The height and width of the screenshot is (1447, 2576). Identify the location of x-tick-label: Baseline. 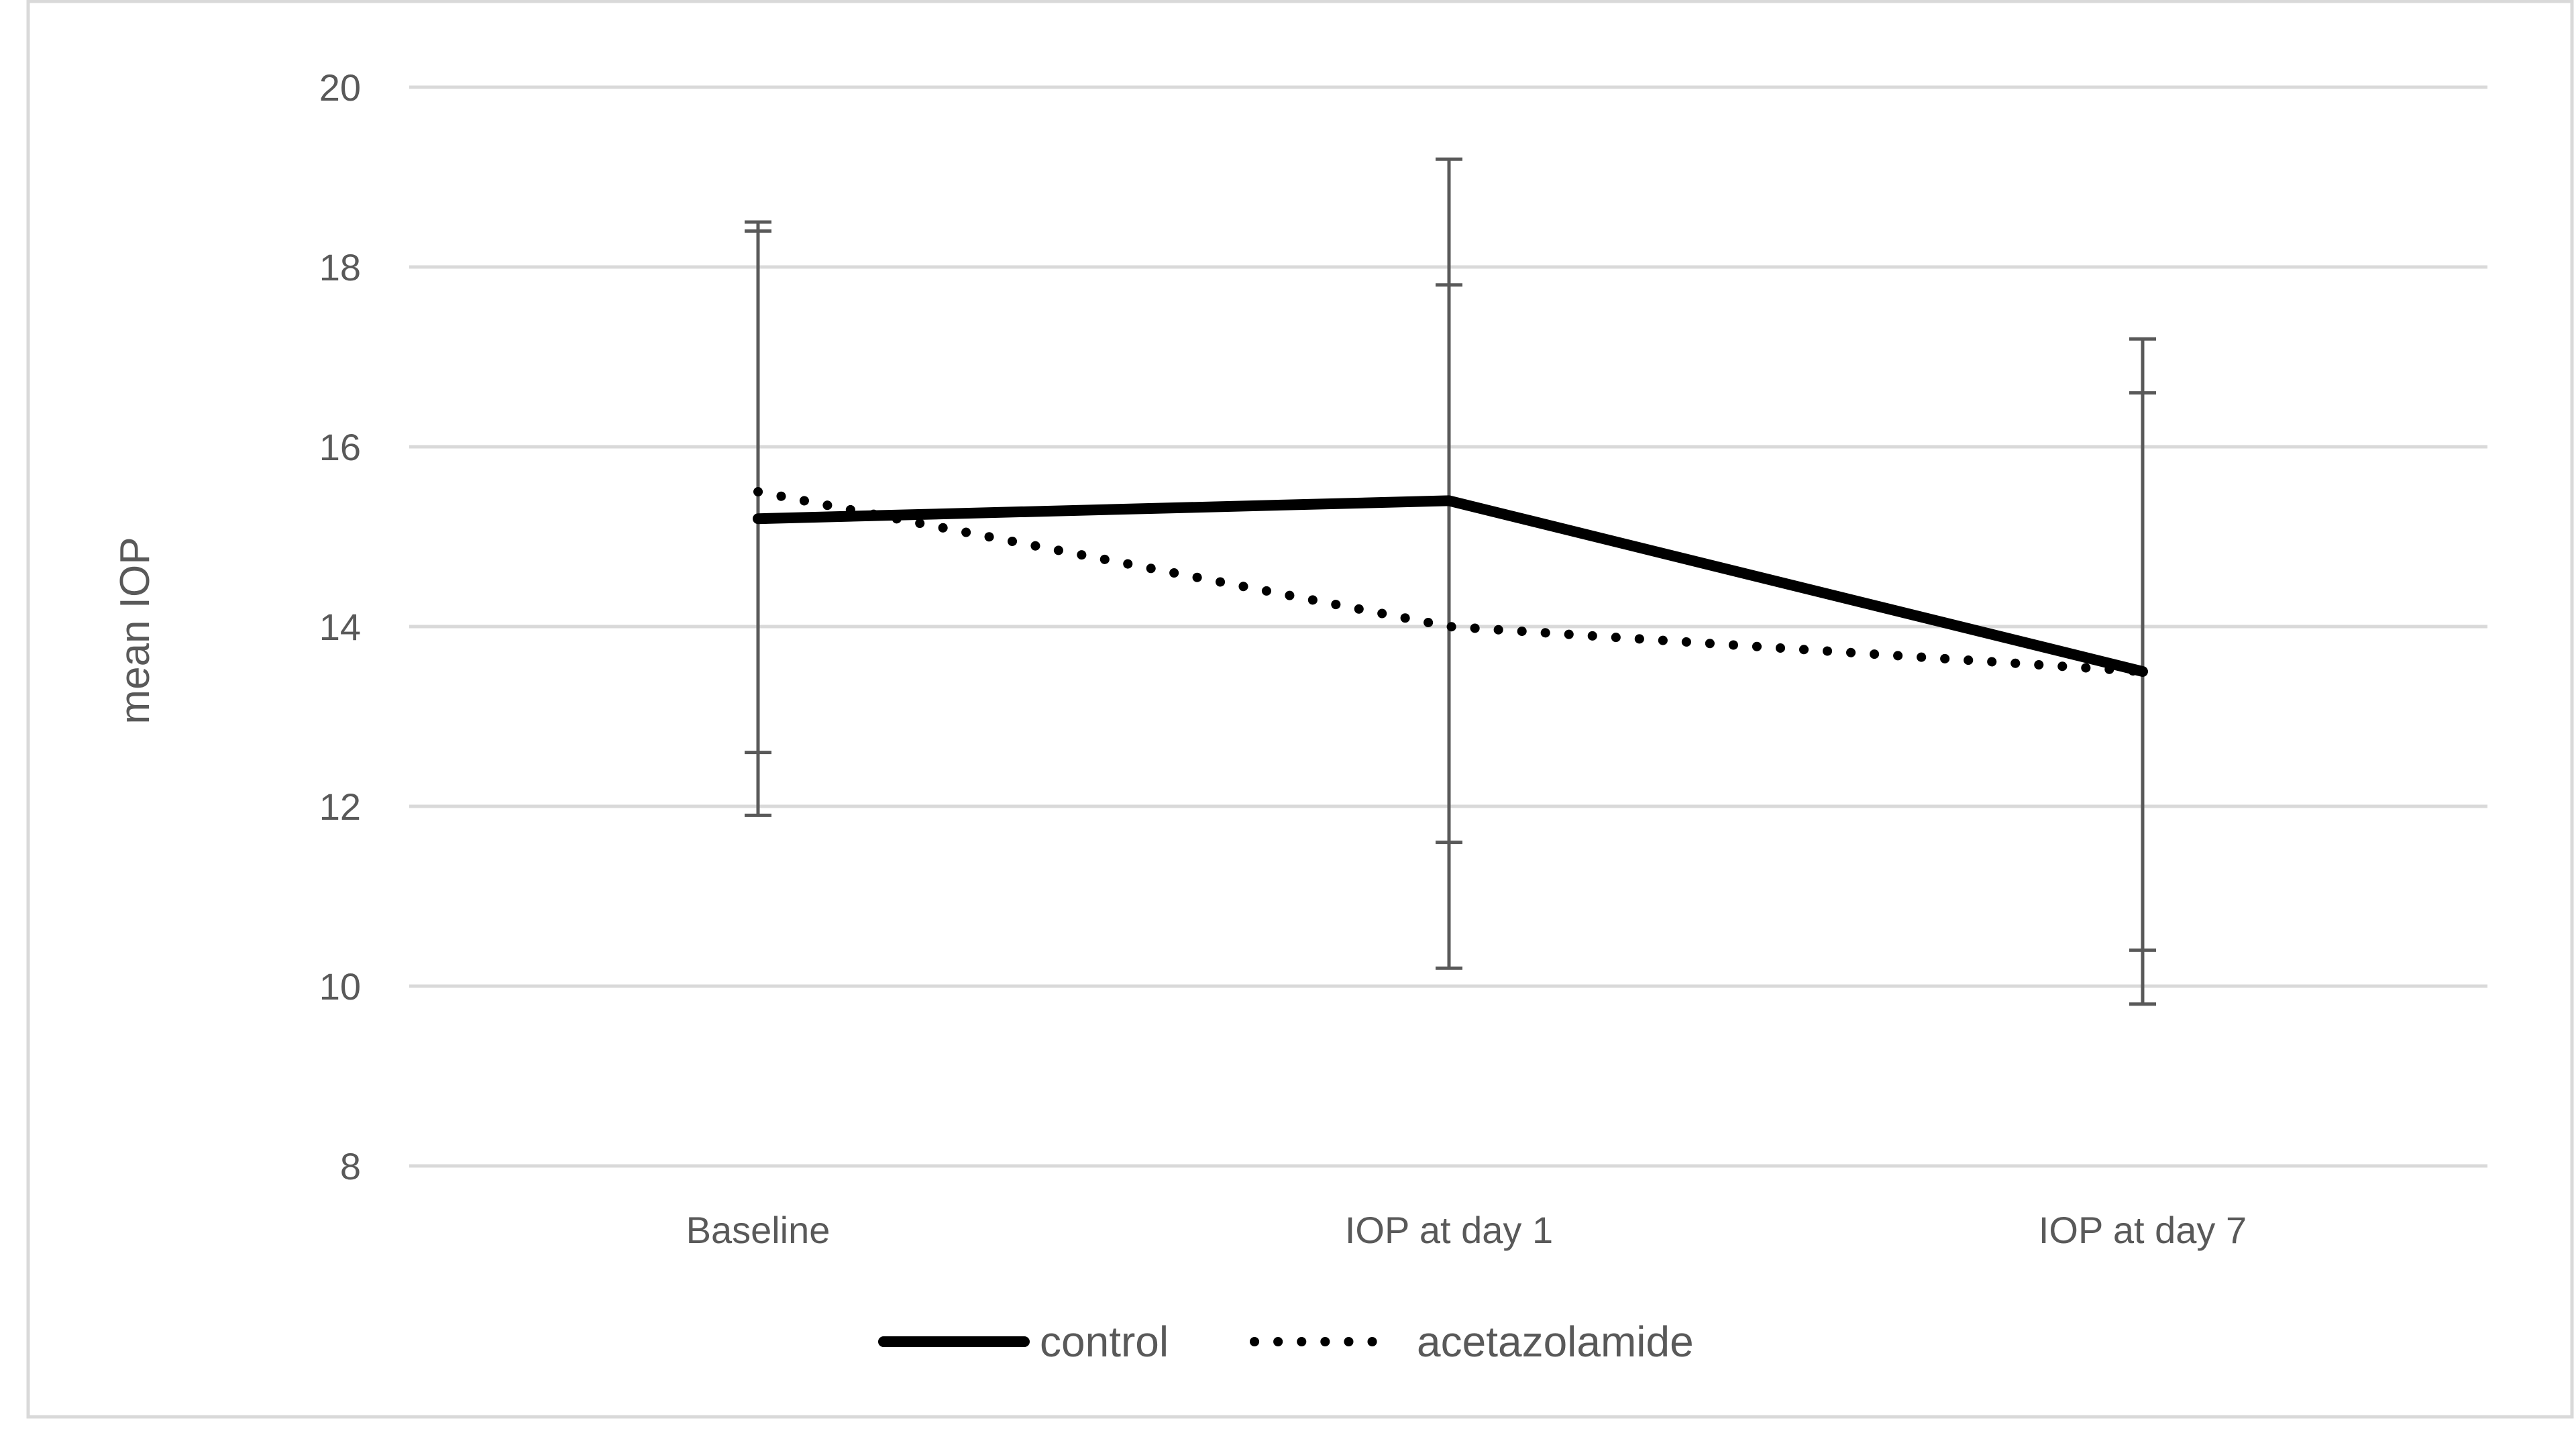
(758, 1230).